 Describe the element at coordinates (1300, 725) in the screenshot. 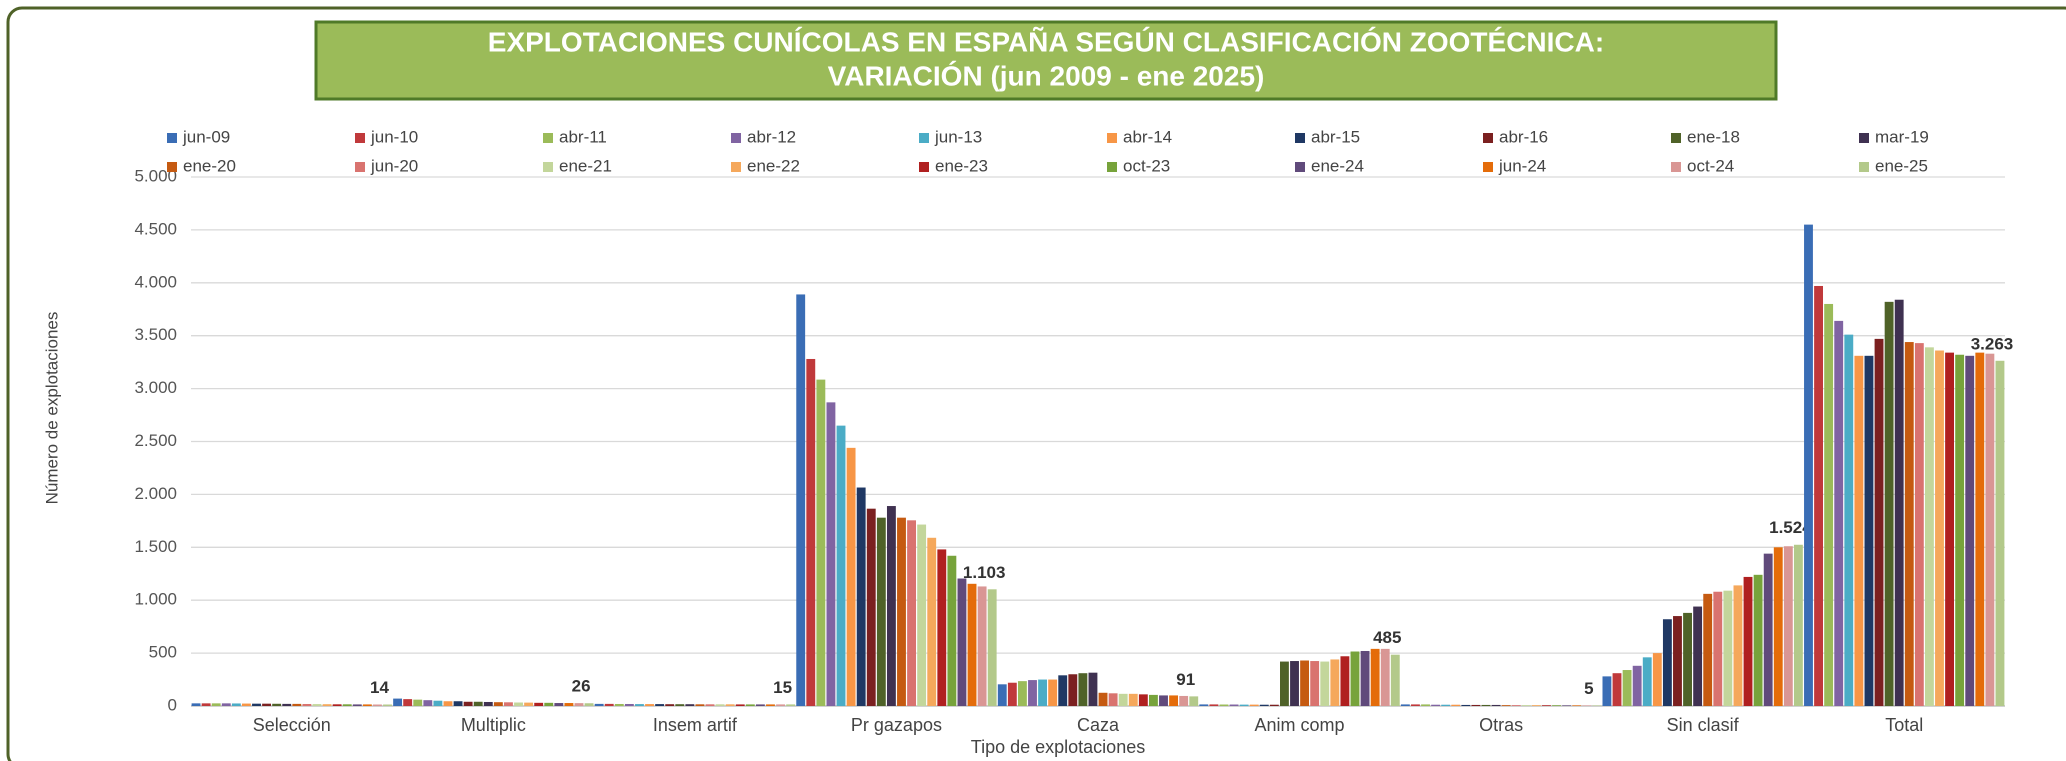

I see `x-tick-label: Anim comp` at that location.